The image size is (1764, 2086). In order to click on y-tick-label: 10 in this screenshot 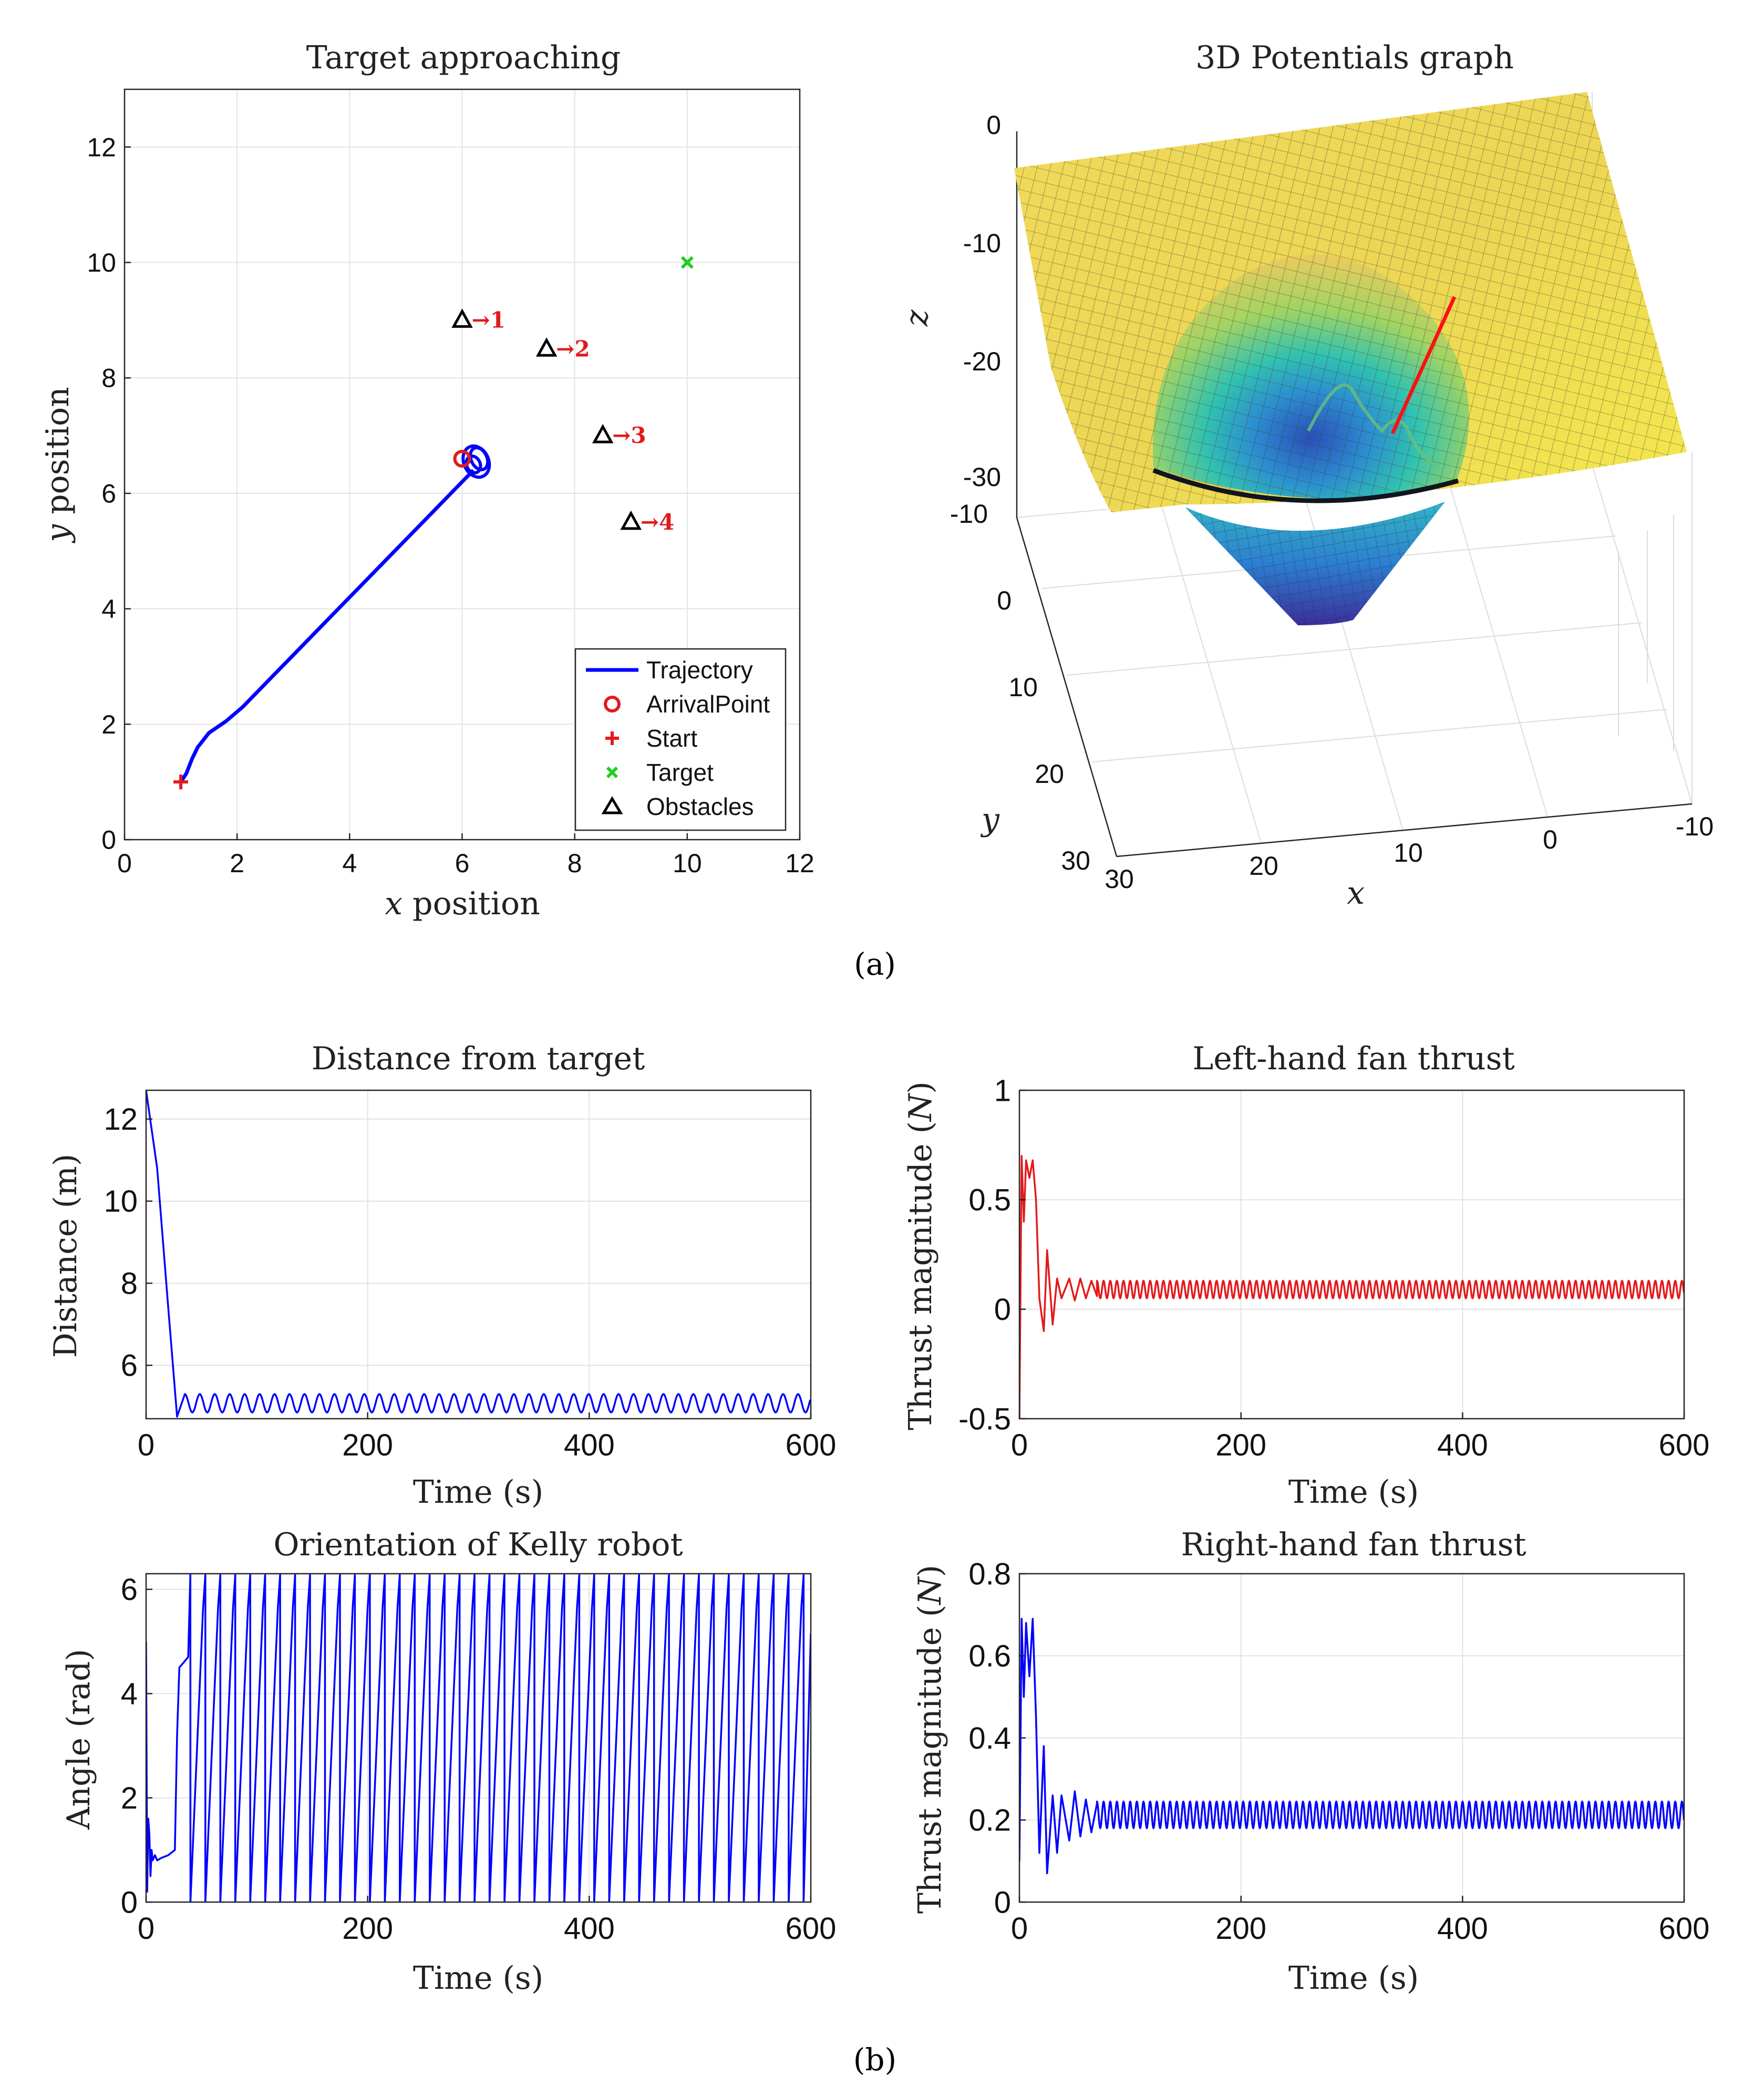, I will do `click(121, 1201)`.